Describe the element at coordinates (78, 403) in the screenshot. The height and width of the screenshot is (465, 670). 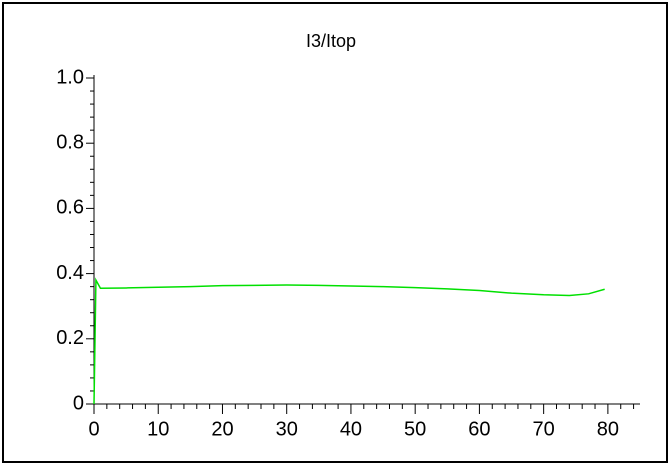
I see `y-tick-label: 0` at that location.